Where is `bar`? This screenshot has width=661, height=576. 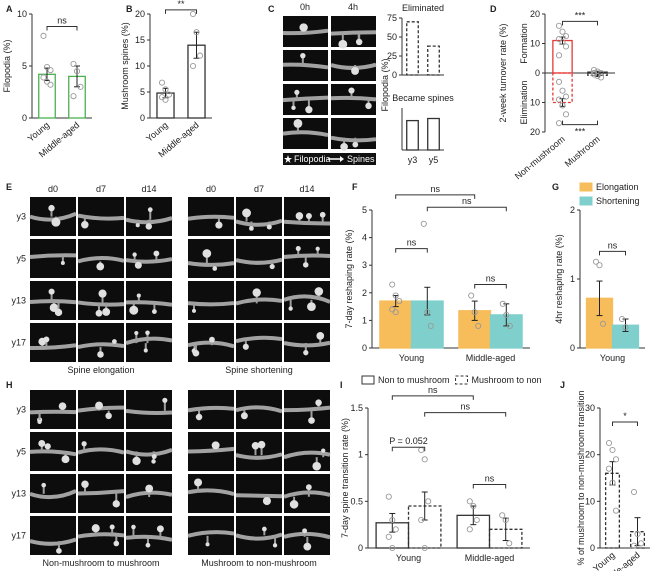
bar is located at coordinates (562, 88).